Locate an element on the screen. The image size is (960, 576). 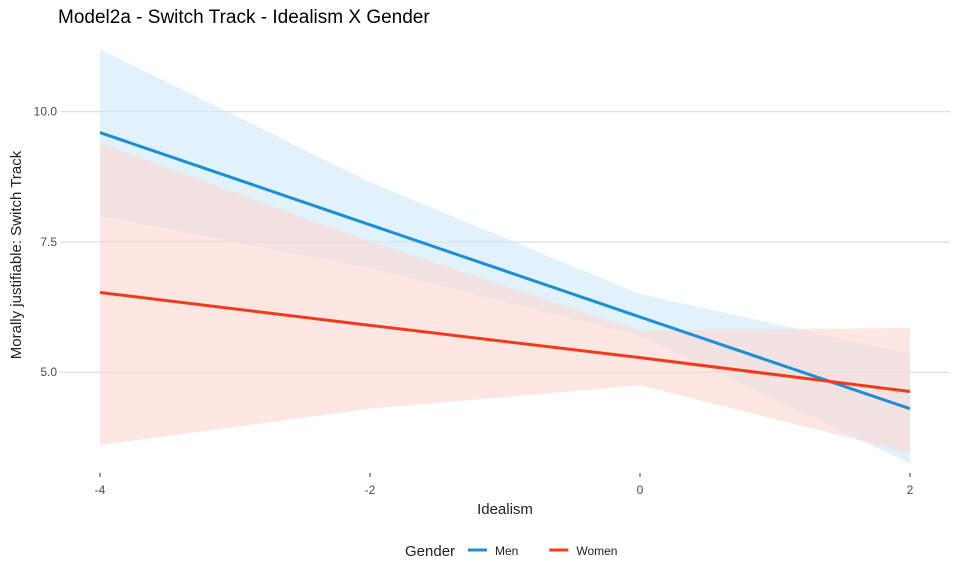
line-women is located at coordinates (505, 342).